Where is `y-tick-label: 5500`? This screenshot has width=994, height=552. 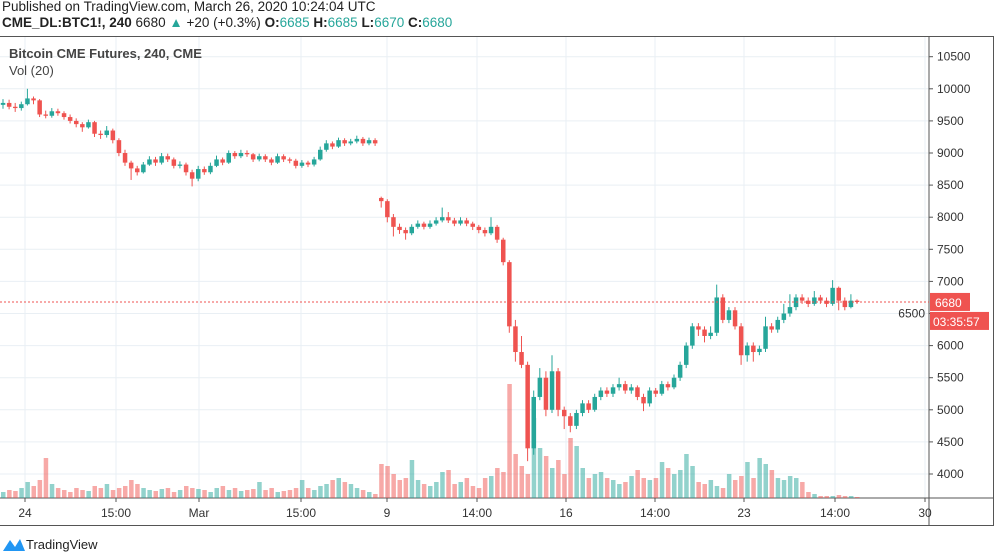
y-tick-label: 5500 is located at coordinates (950, 378).